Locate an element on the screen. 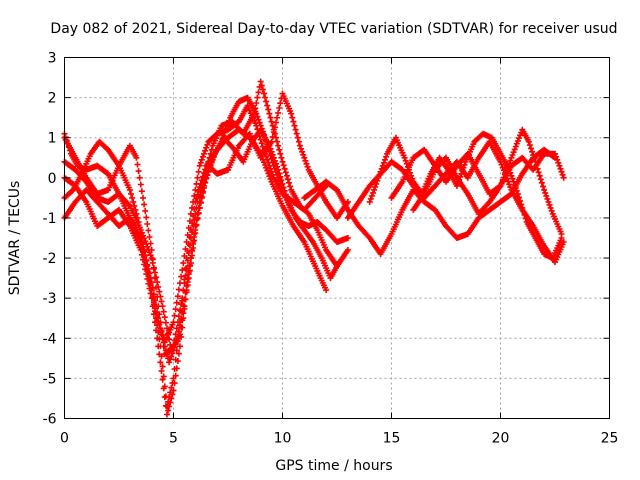 The height and width of the screenshot is (480, 640). y-tick-label: 3 is located at coordinates (52, 59).